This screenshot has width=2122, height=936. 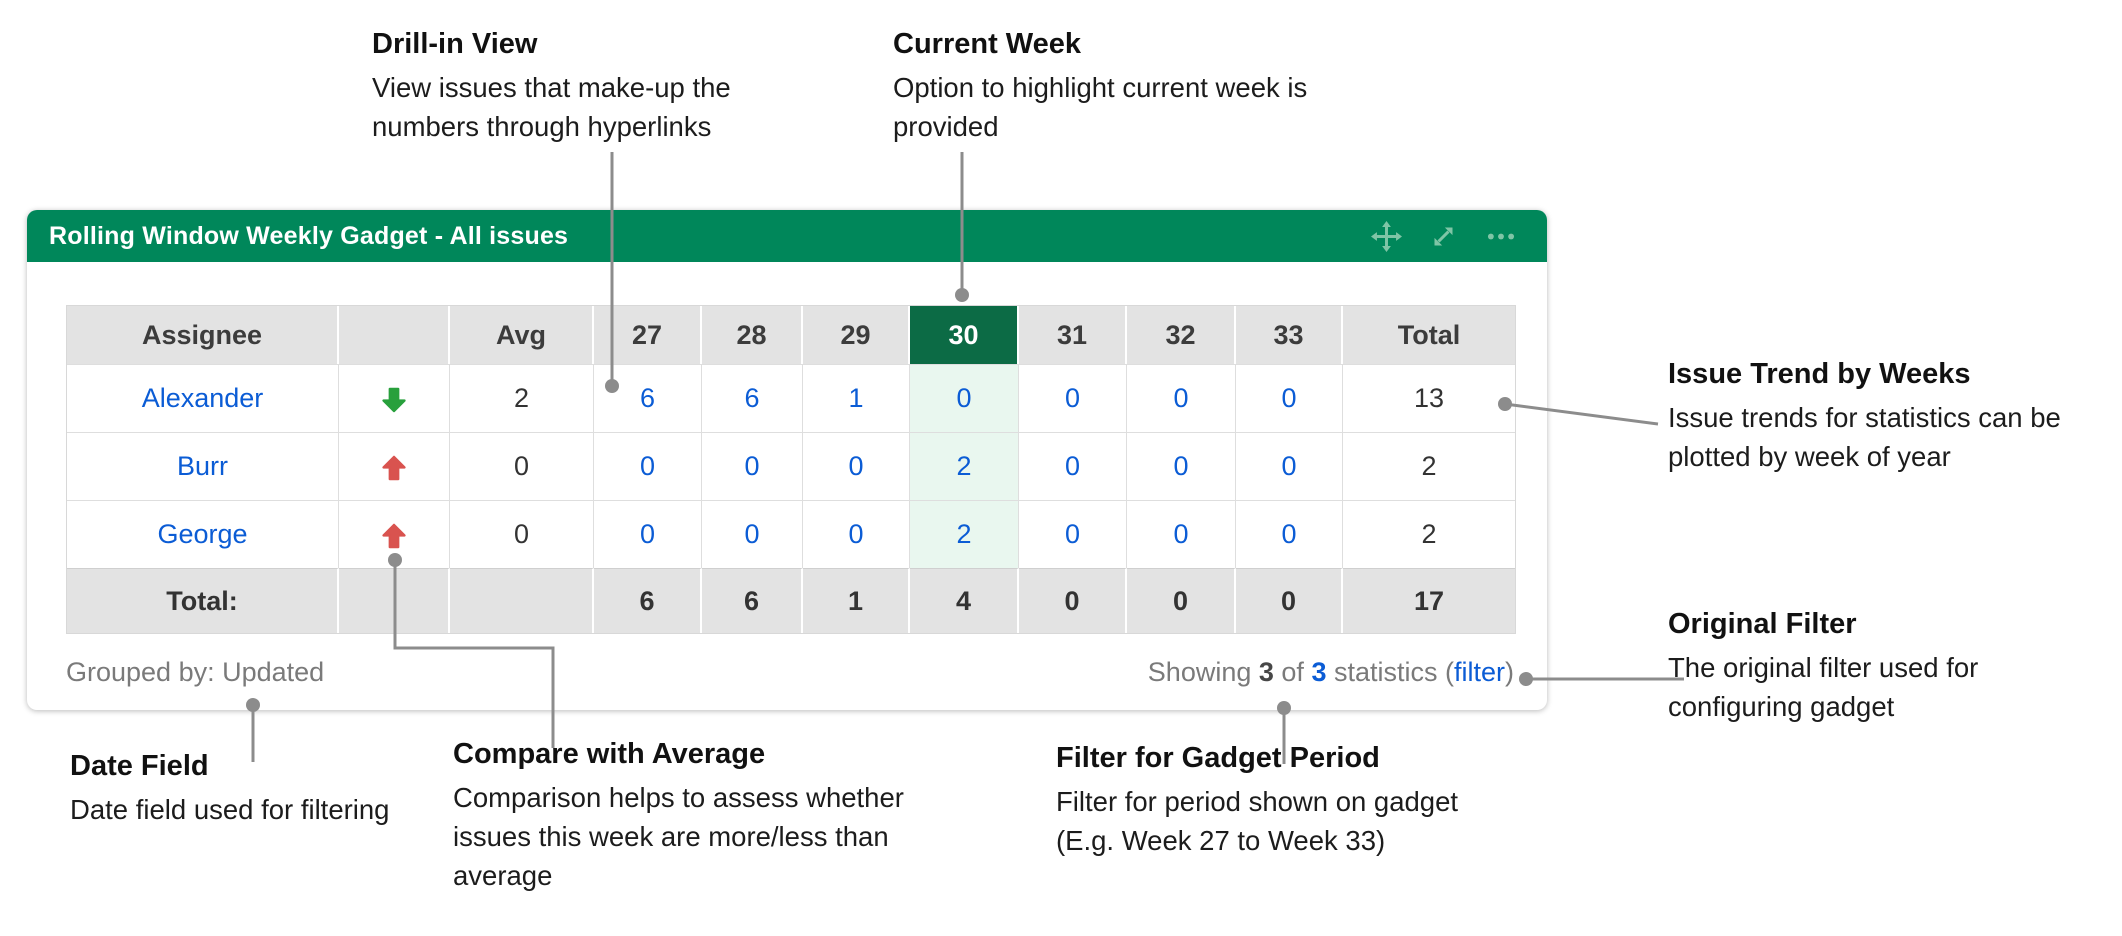 I want to click on col-header-week-29: 29, so click(x=856, y=335).